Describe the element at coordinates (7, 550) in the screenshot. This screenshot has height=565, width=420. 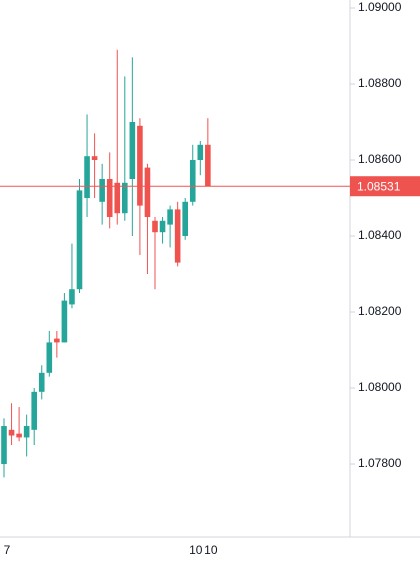
I see `x-tick-label: 7` at that location.